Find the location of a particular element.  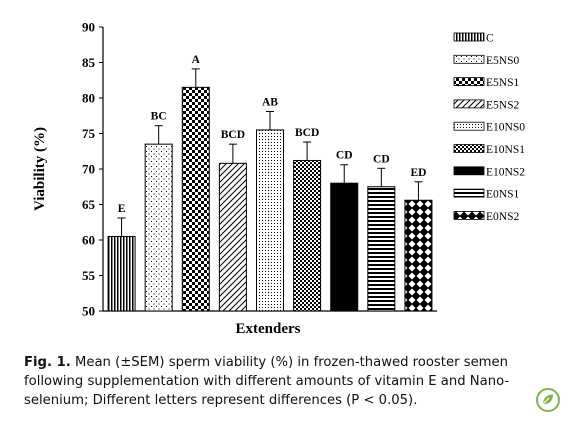

bar-E5NS2 is located at coordinates (232, 237).